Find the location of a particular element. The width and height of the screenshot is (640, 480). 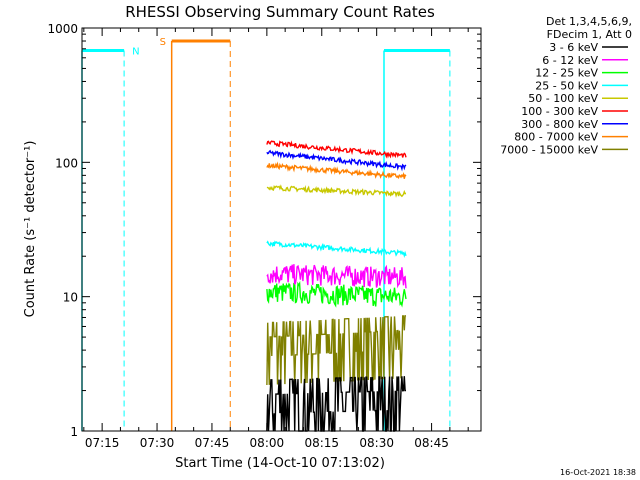

legend-entry-label: 12 - 25 keV is located at coordinates (566, 73).